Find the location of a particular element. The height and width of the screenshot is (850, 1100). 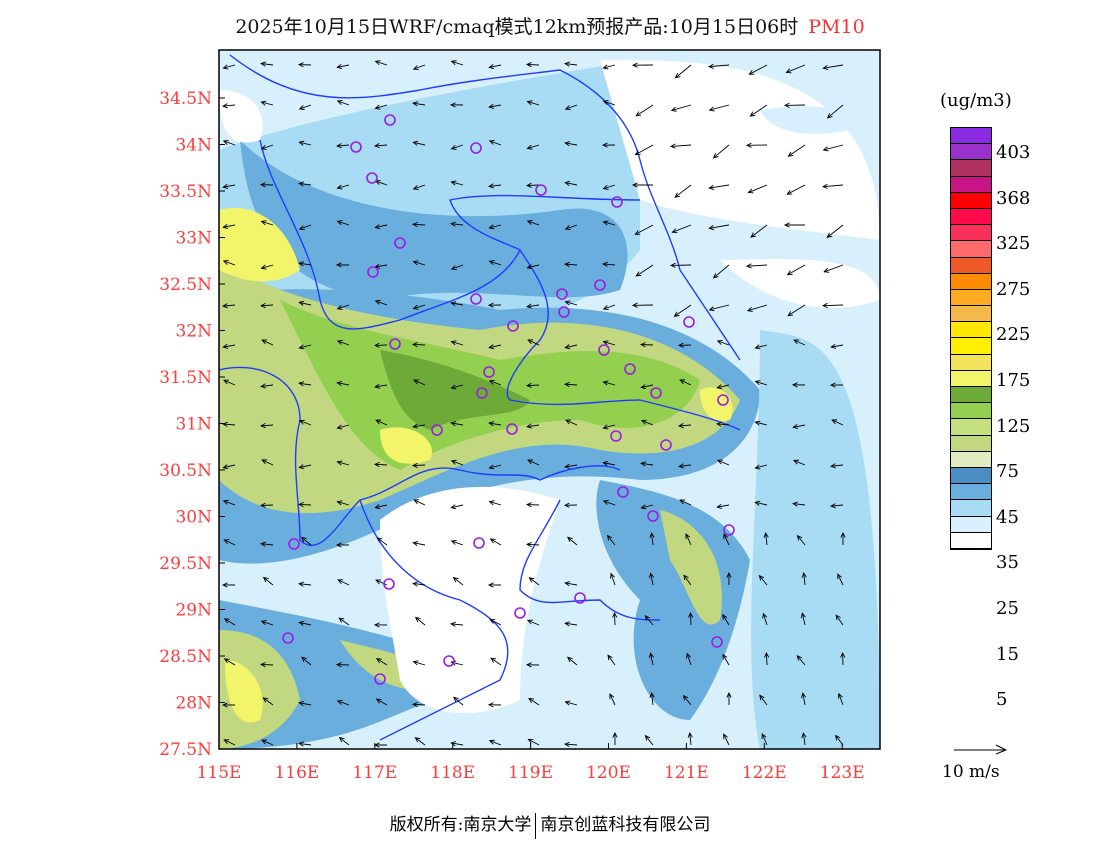

vector-scale-label: 10 m/s is located at coordinates (971, 772).